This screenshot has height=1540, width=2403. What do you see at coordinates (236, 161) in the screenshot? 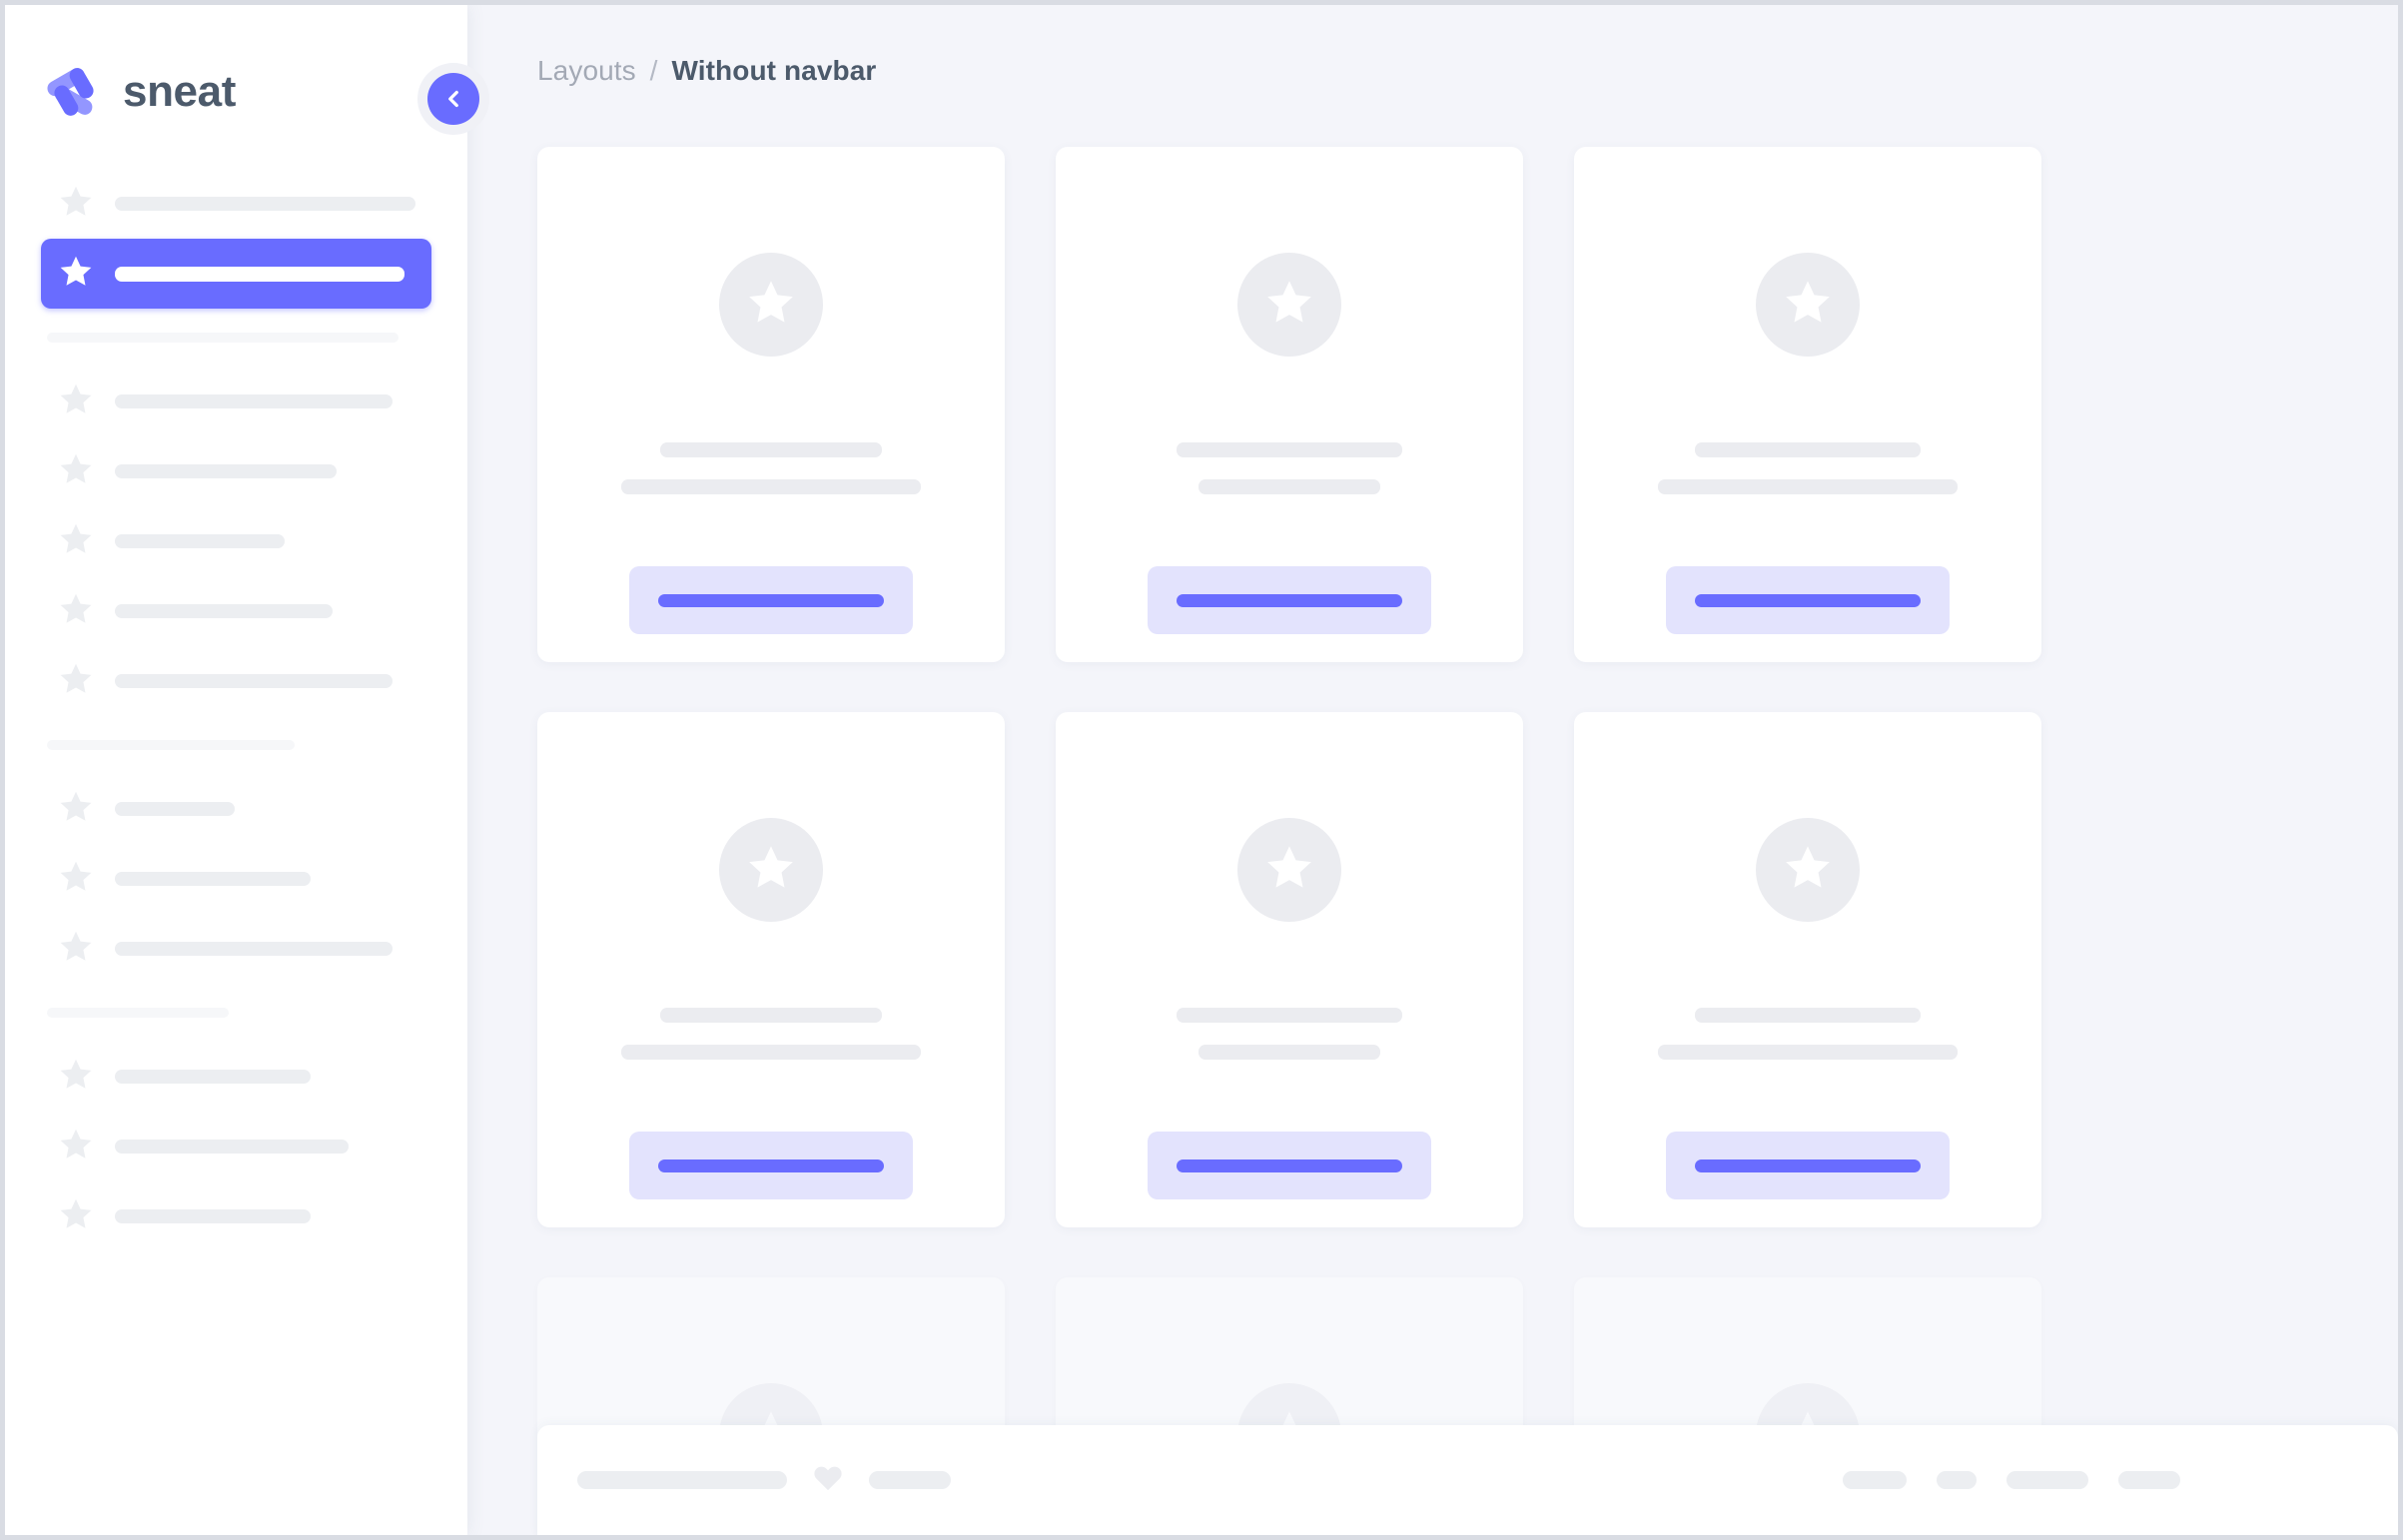
I see `sidebar-spacer` at bounding box center [236, 161].